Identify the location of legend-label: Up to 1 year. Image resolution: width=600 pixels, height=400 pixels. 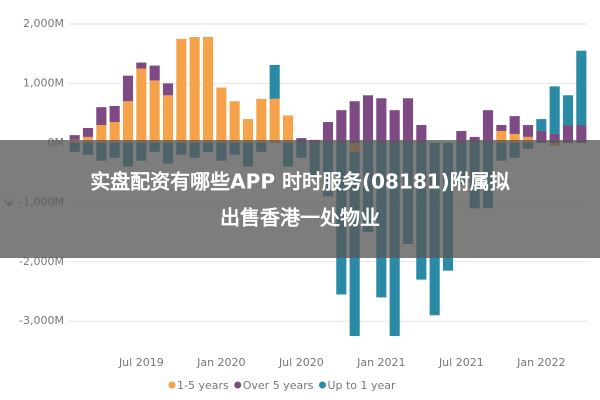
(361, 385).